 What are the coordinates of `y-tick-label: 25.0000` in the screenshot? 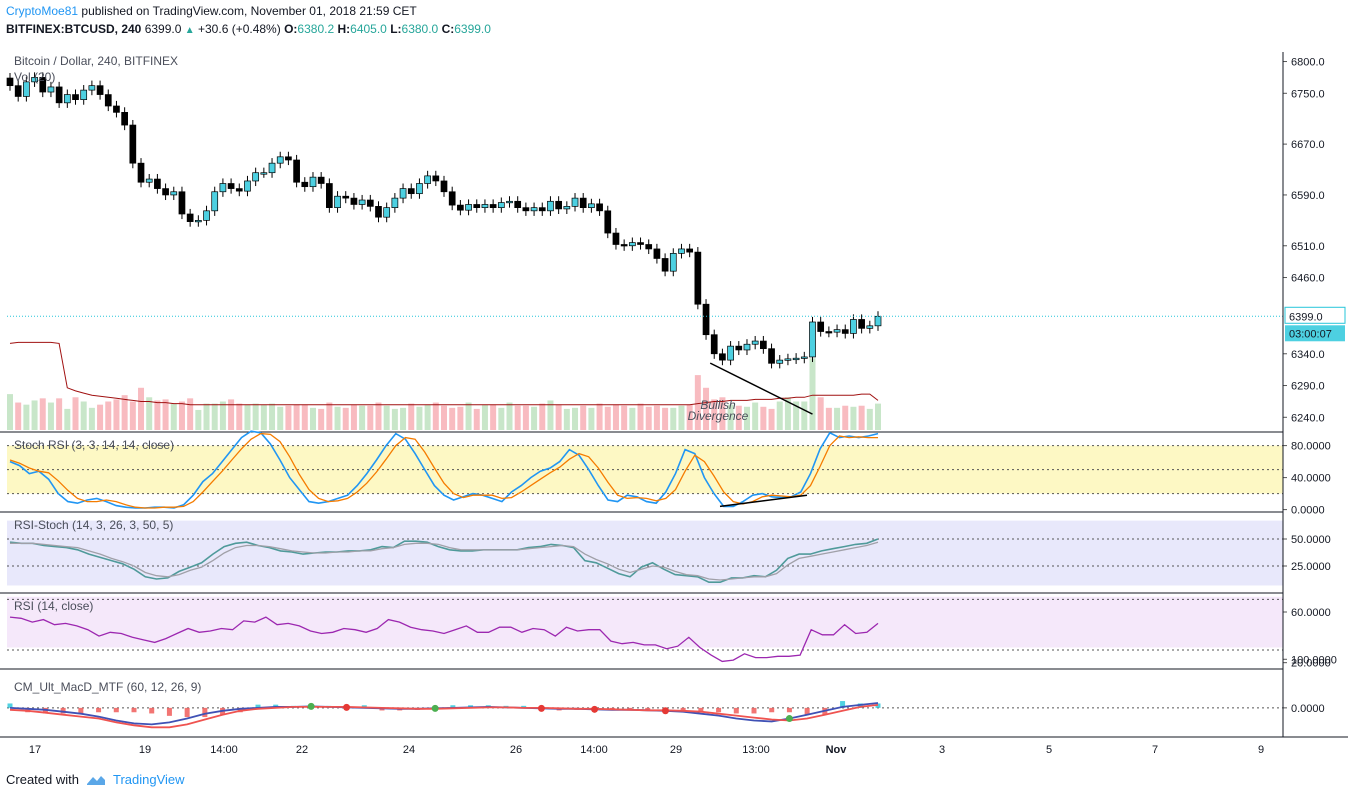 It's located at (1311, 567).